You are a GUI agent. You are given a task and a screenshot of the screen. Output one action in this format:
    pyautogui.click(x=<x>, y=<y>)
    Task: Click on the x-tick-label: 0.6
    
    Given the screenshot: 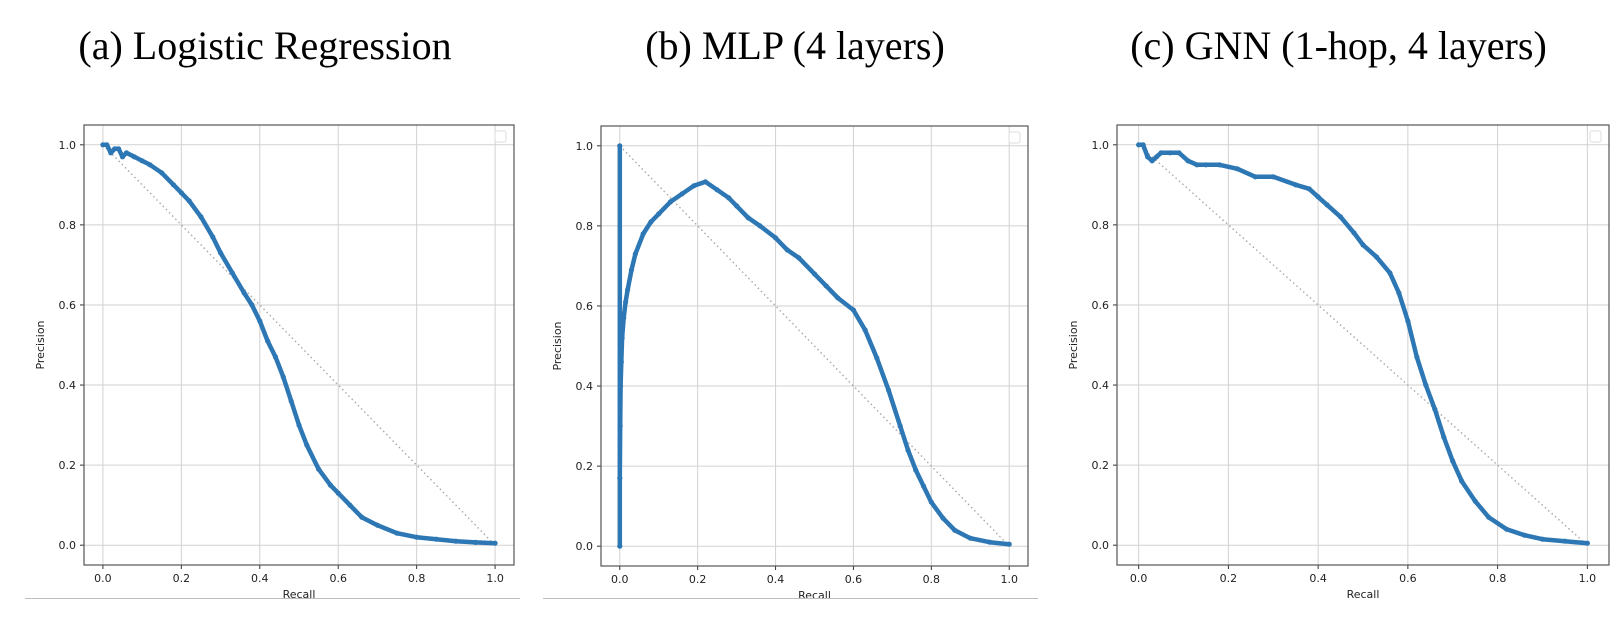 What is the action you would take?
    pyautogui.click(x=854, y=579)
    